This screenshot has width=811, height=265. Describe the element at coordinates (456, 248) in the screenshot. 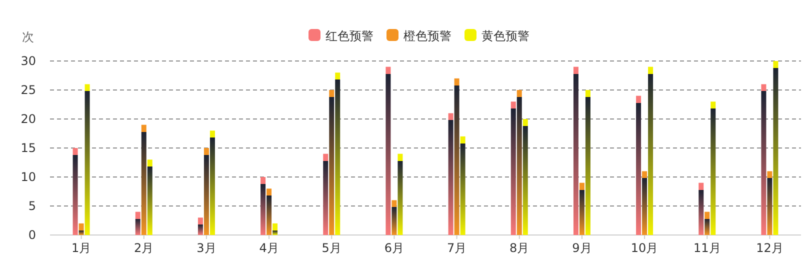

I see `x-tick-label: 7月` at that location.